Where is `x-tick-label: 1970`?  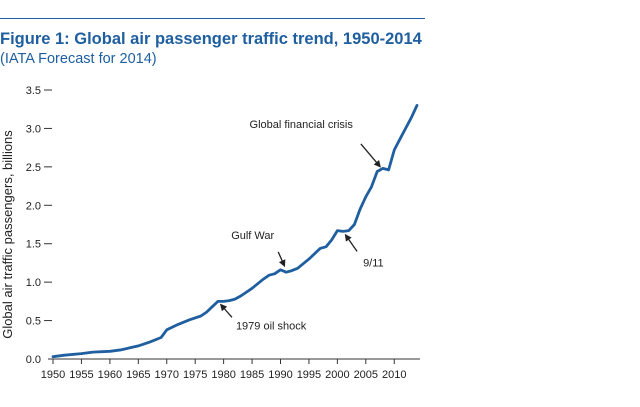 x-tick-label: 1970 is located at coordinates (167, 375).